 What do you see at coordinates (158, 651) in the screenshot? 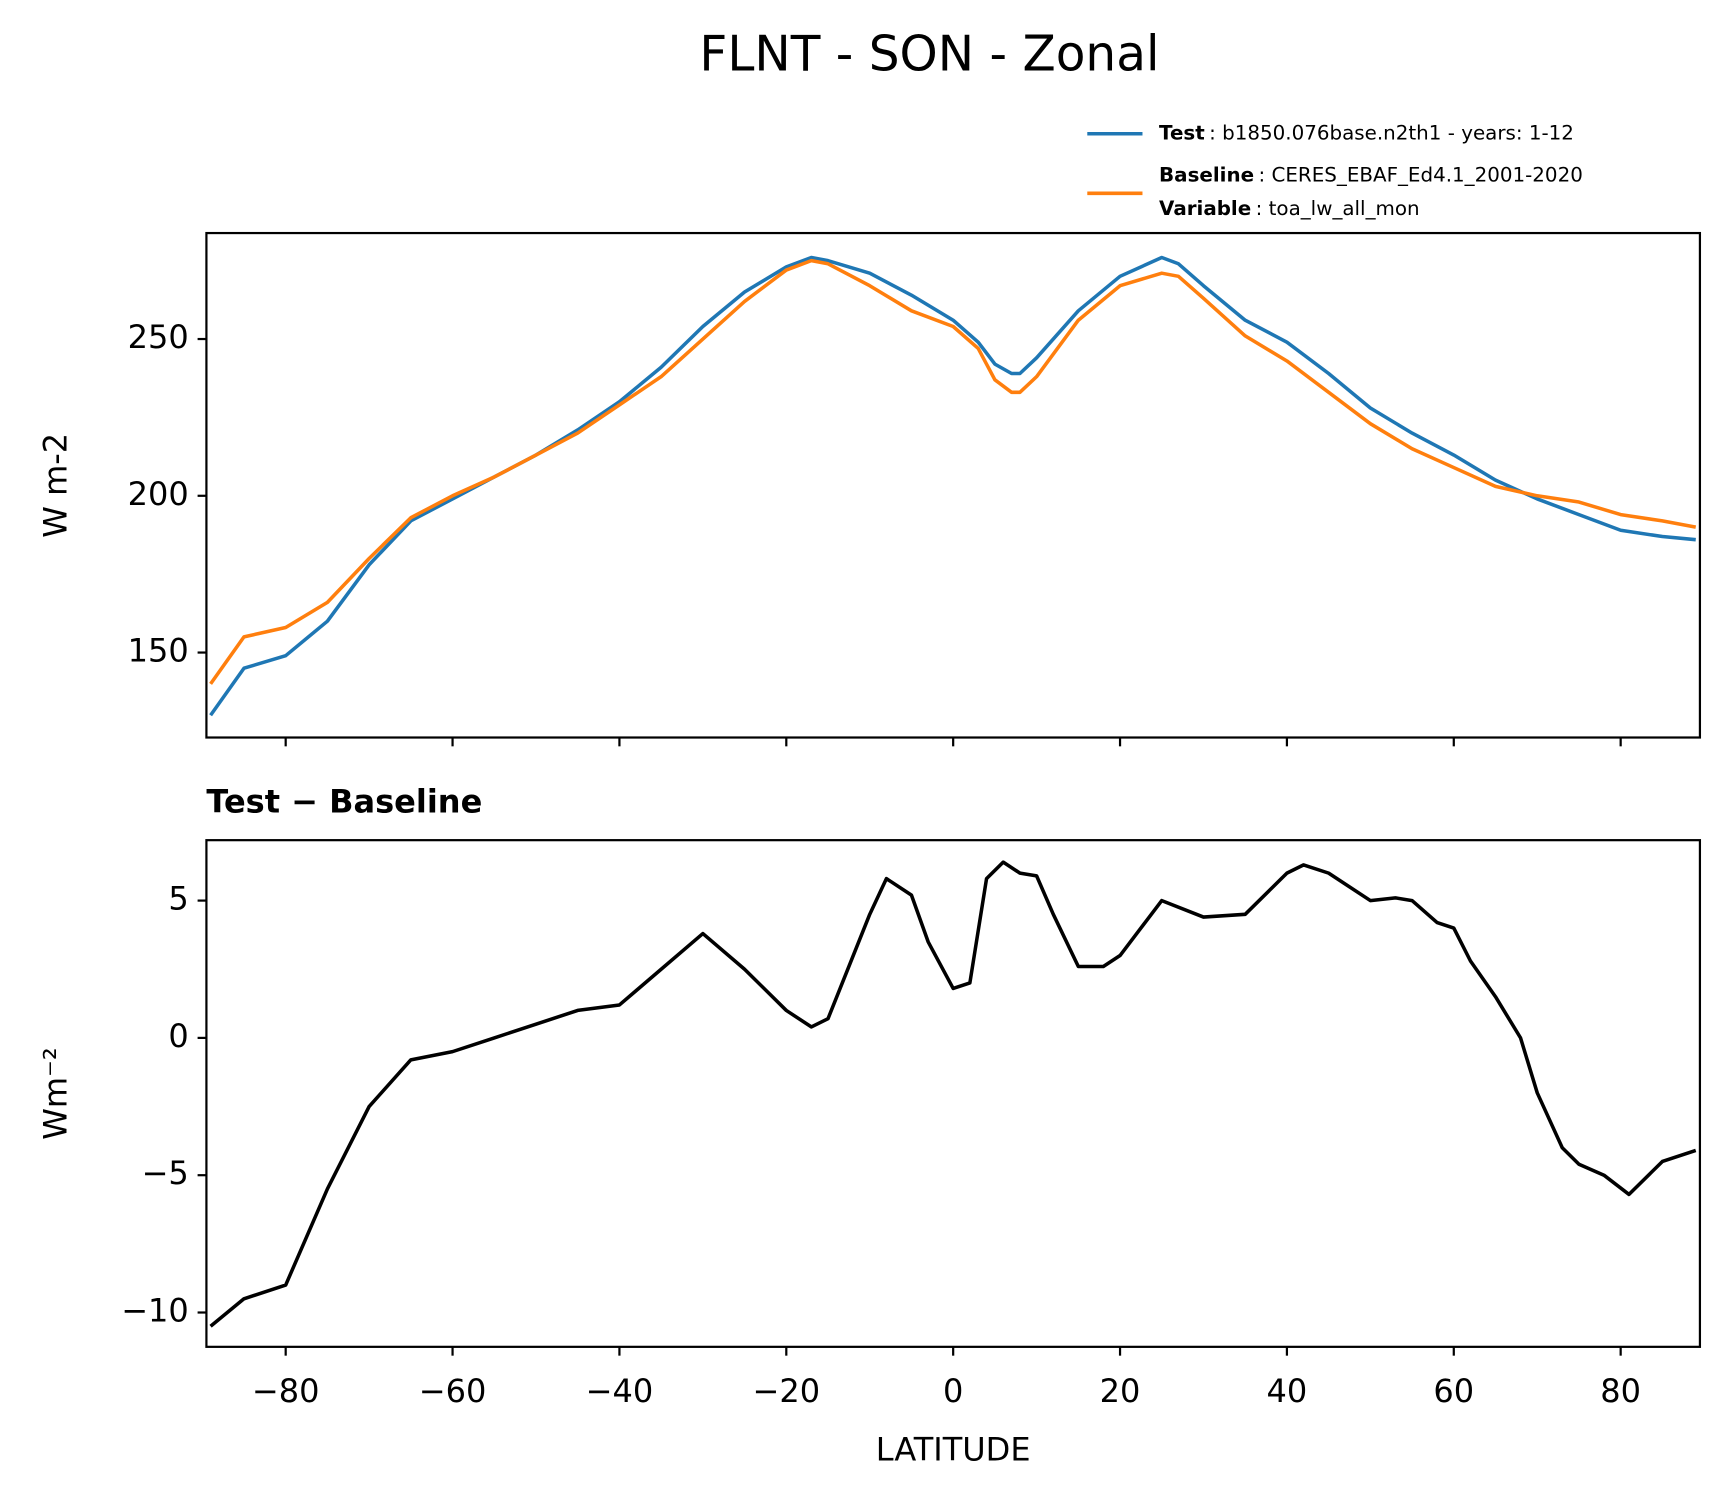
I see `y-tick-label: 150` at bounding box center [158, 651].